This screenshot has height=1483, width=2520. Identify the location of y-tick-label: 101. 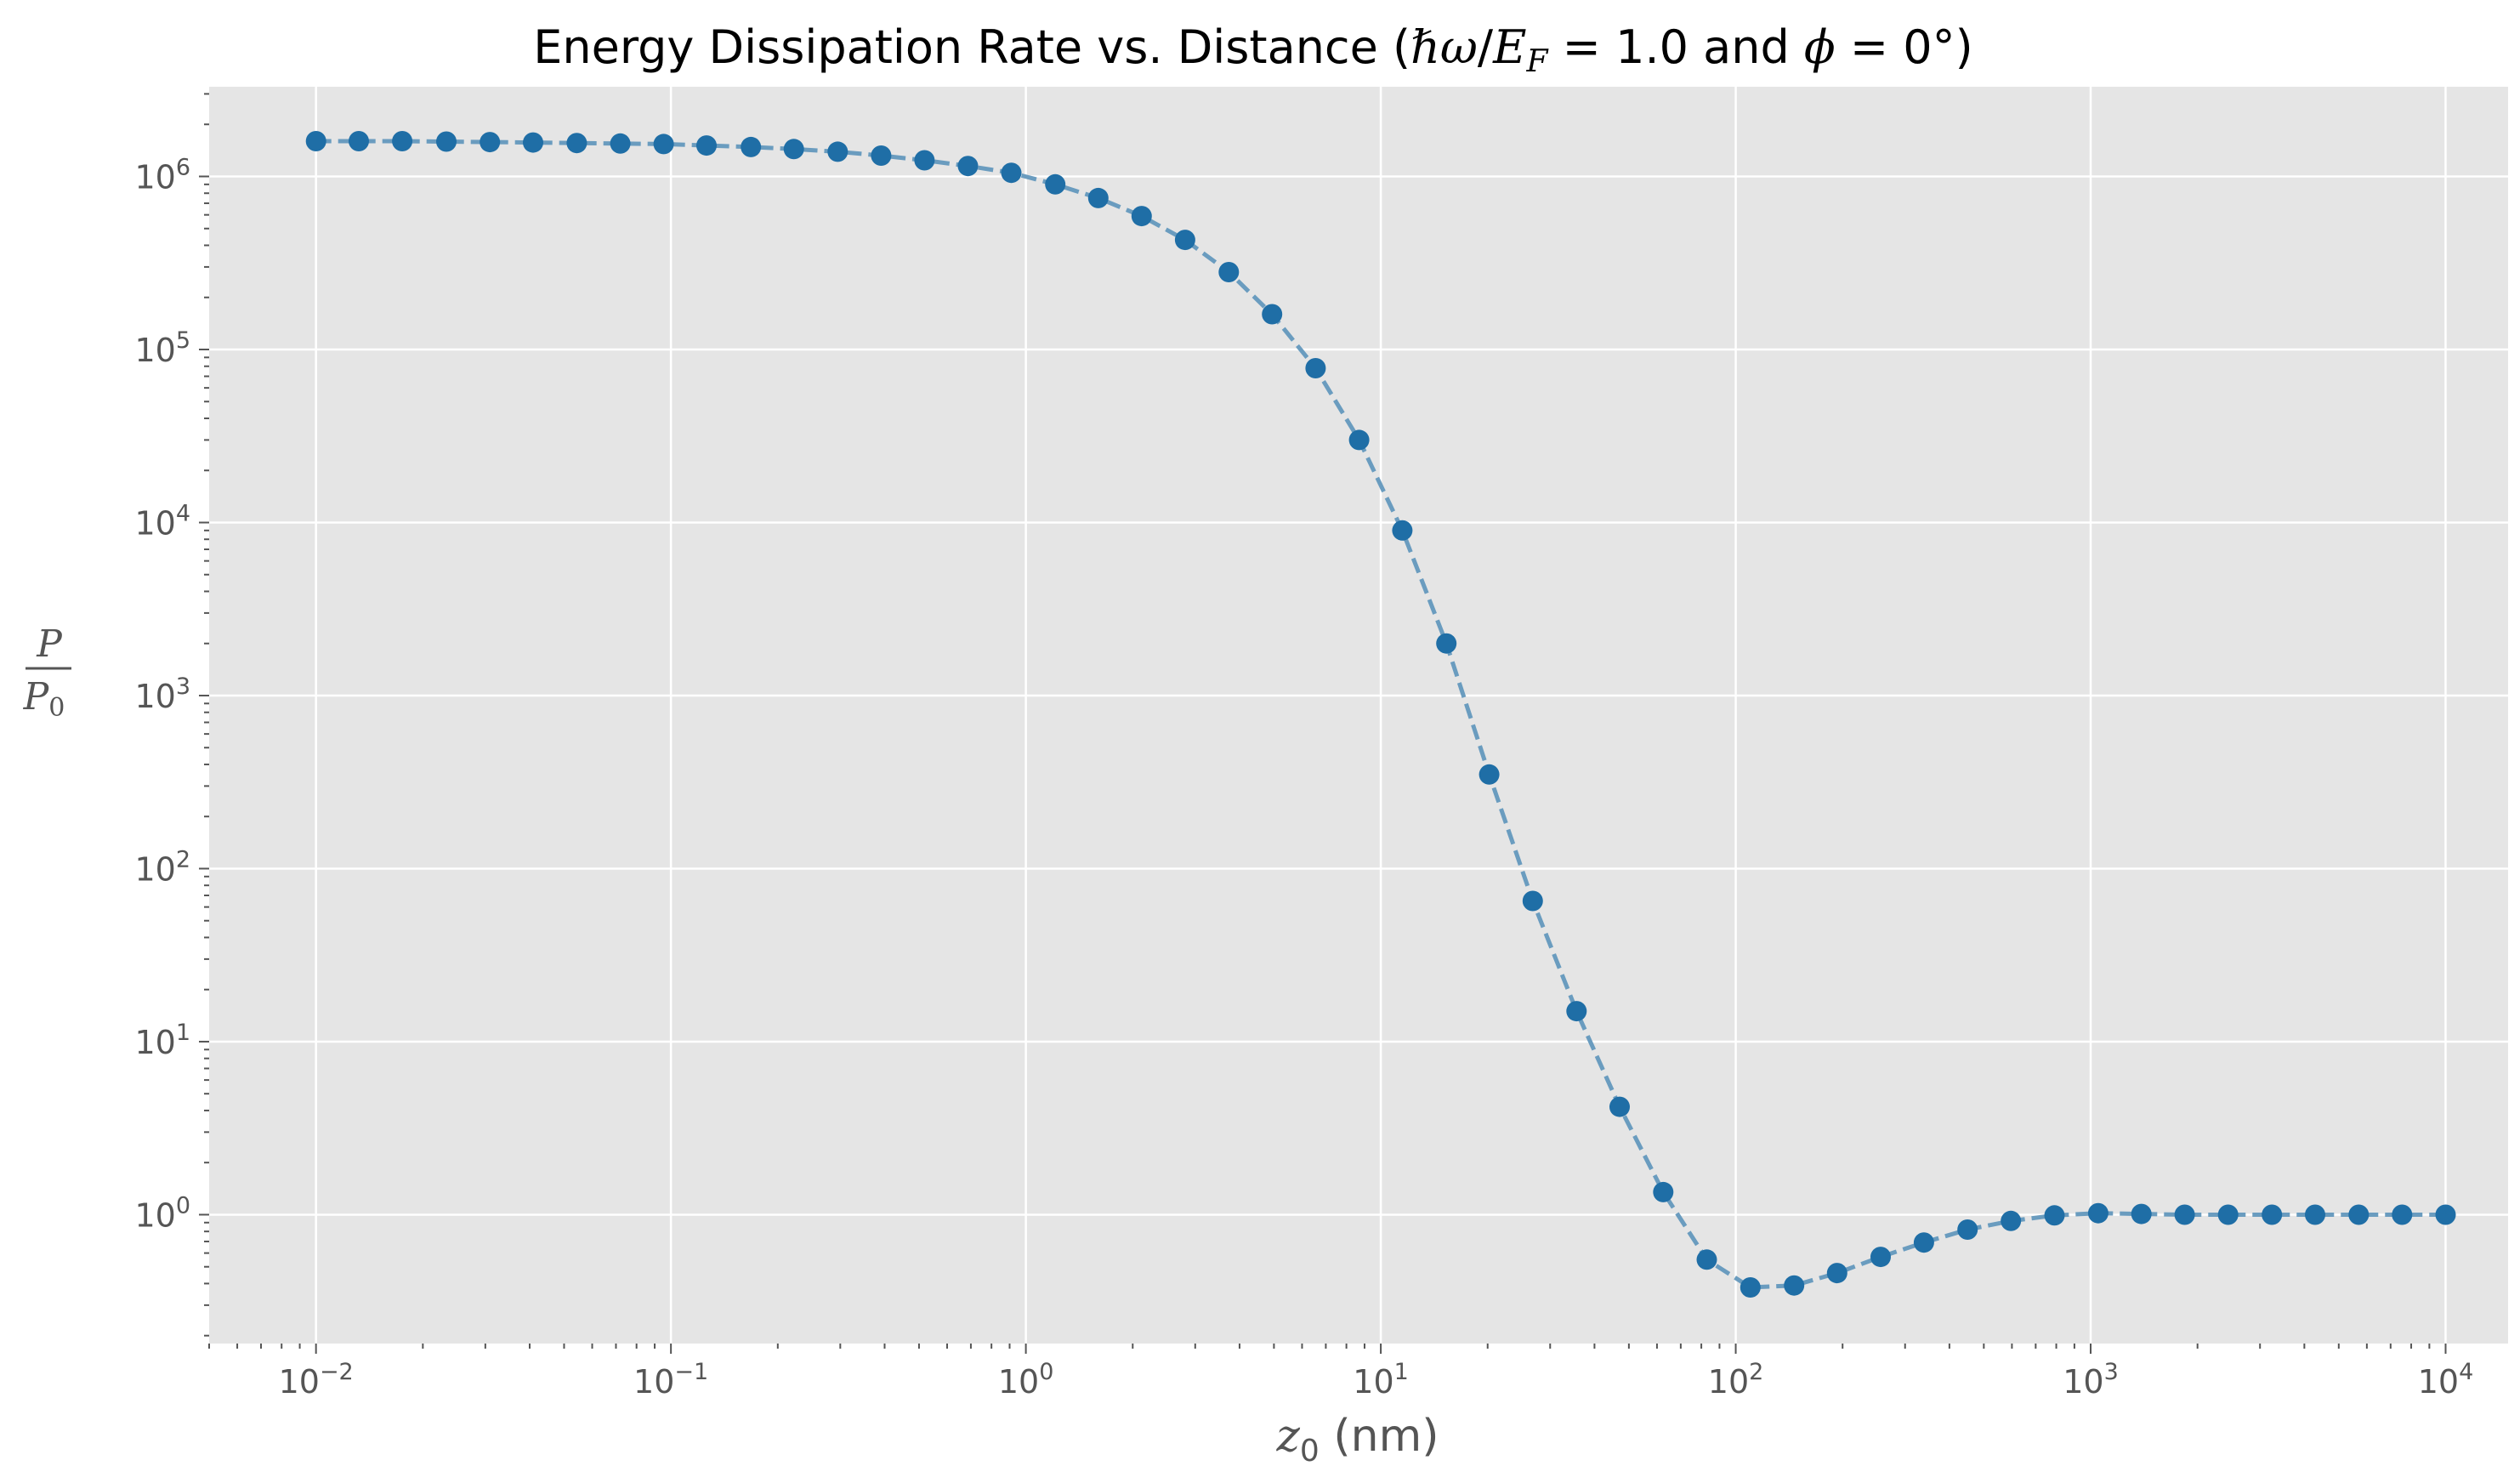
(162, 1040).